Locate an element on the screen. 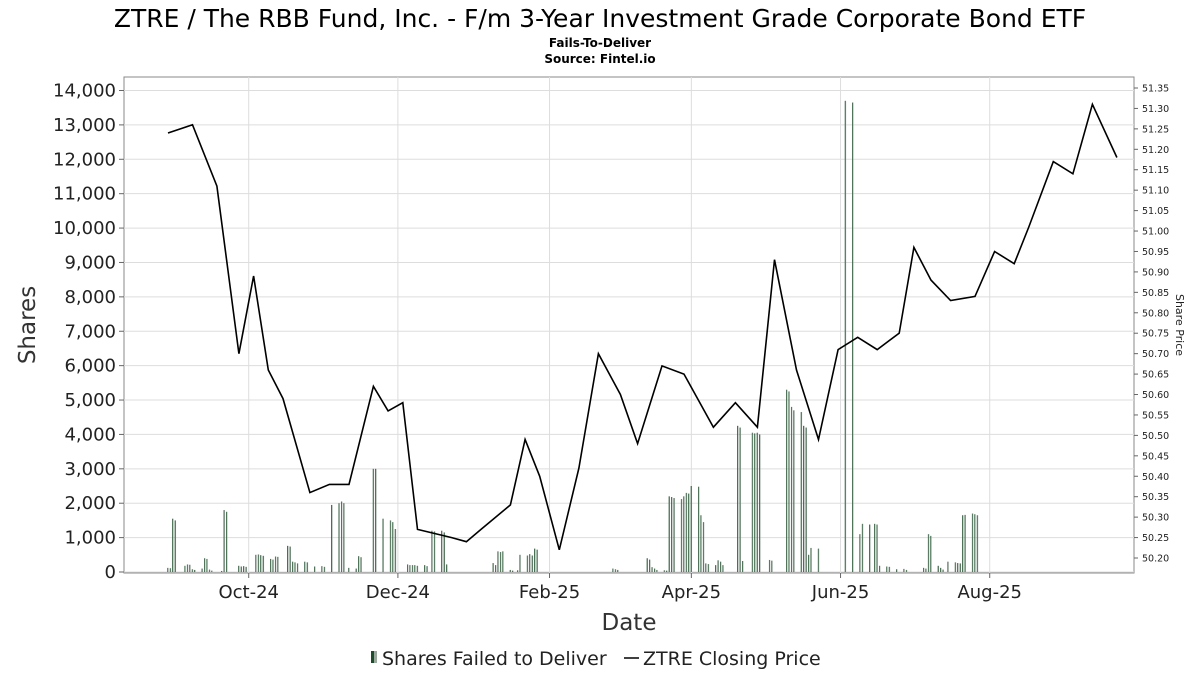  y-tick-label: 9,000 is located at coordinates (90, 262).